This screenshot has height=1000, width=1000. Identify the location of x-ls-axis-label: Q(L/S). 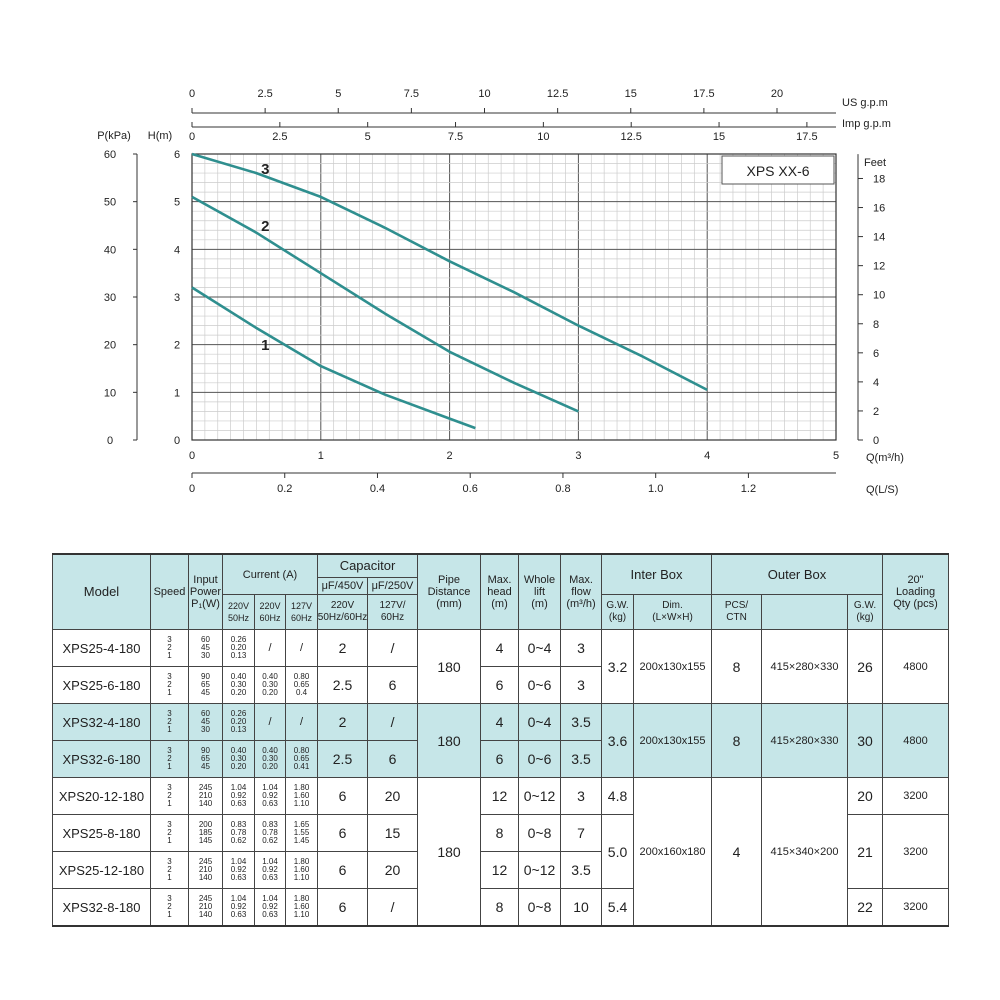
(882, 490).